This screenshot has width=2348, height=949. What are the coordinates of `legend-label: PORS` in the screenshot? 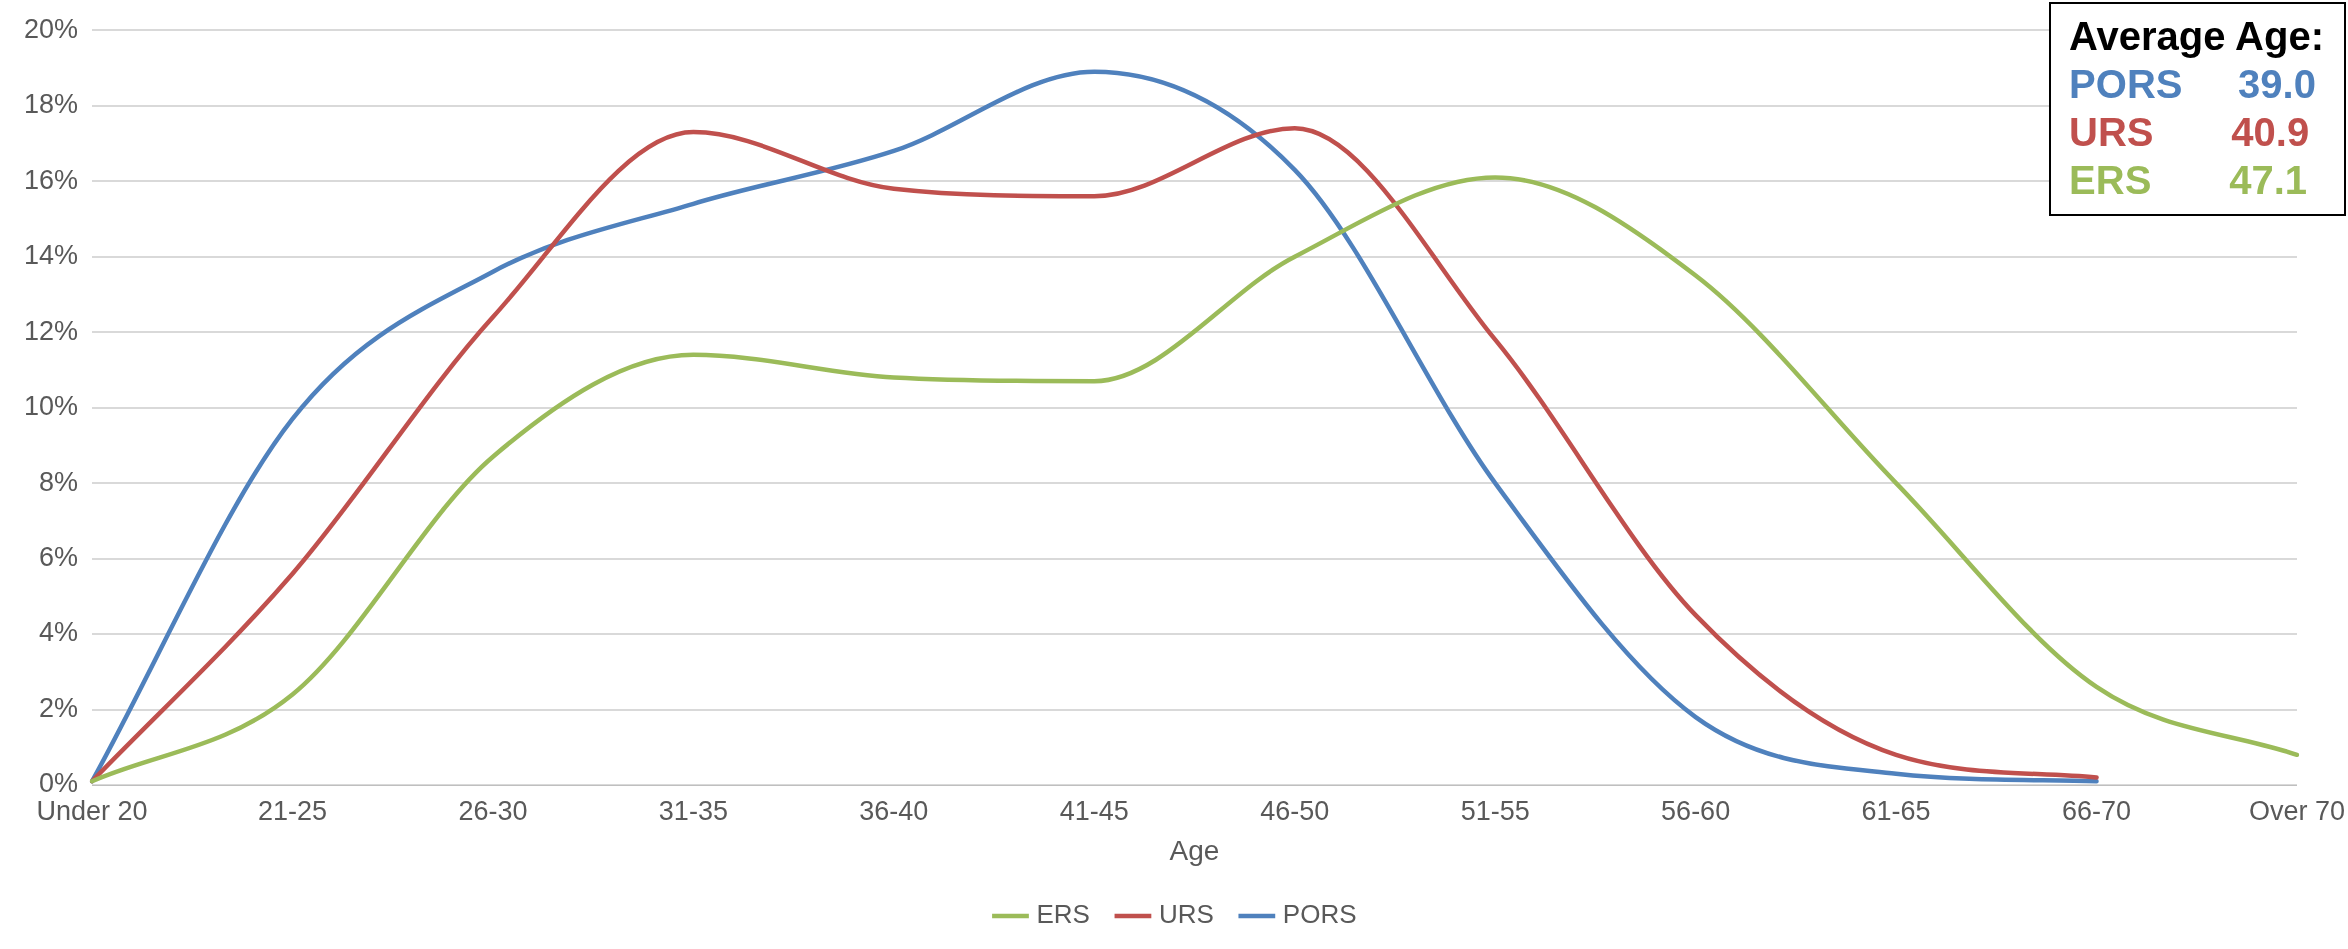 It's located at (1319, 914).